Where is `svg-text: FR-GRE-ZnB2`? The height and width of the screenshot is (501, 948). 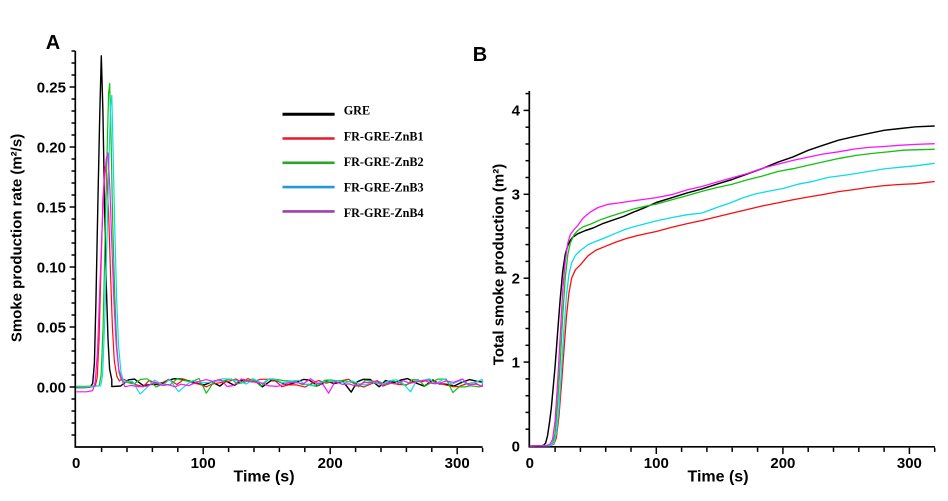
svg-text: FR-GRE-ZnB2 is located at coordinates (384, 162).